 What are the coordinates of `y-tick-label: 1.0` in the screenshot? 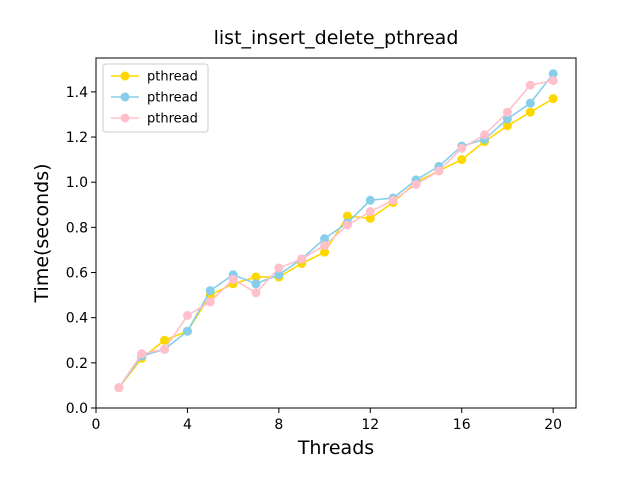 It's located at (77, 183).